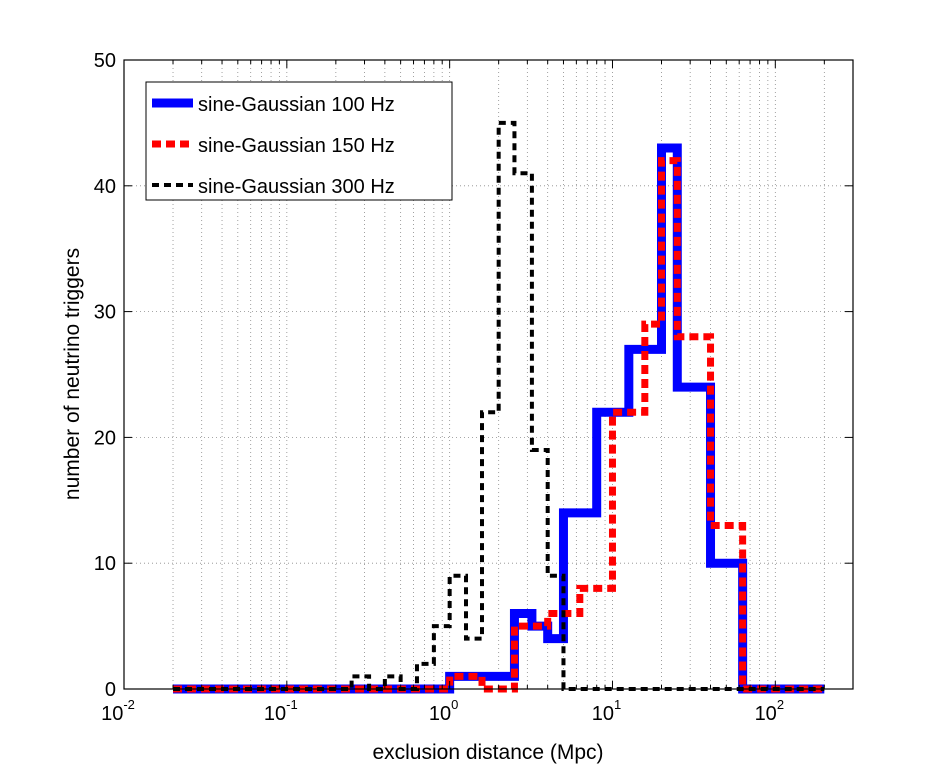 The width and height of the screenshot is (943, 774). Describe the element at coordinates (296, 187) in the screenshot. I see `legend-label-3: sine-Gaussian 300 Hz` at that location.